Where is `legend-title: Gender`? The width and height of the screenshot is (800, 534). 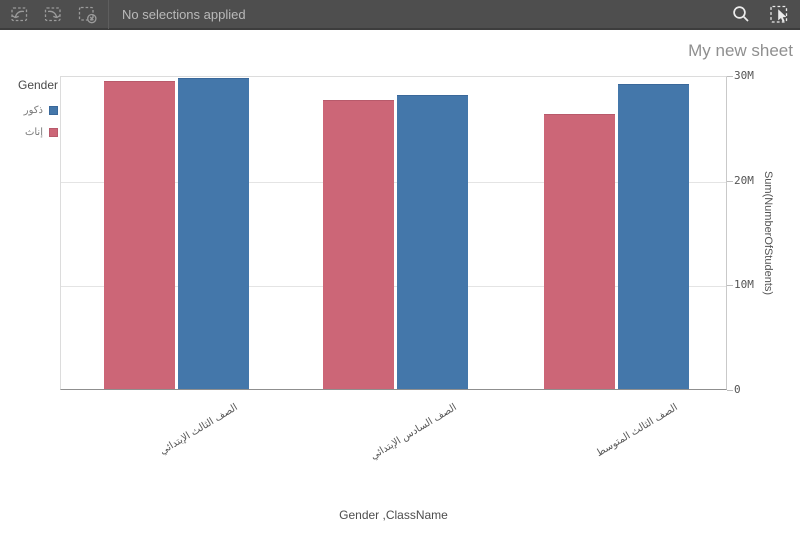 legend-title: Gender is located at coordinates (38, 85).